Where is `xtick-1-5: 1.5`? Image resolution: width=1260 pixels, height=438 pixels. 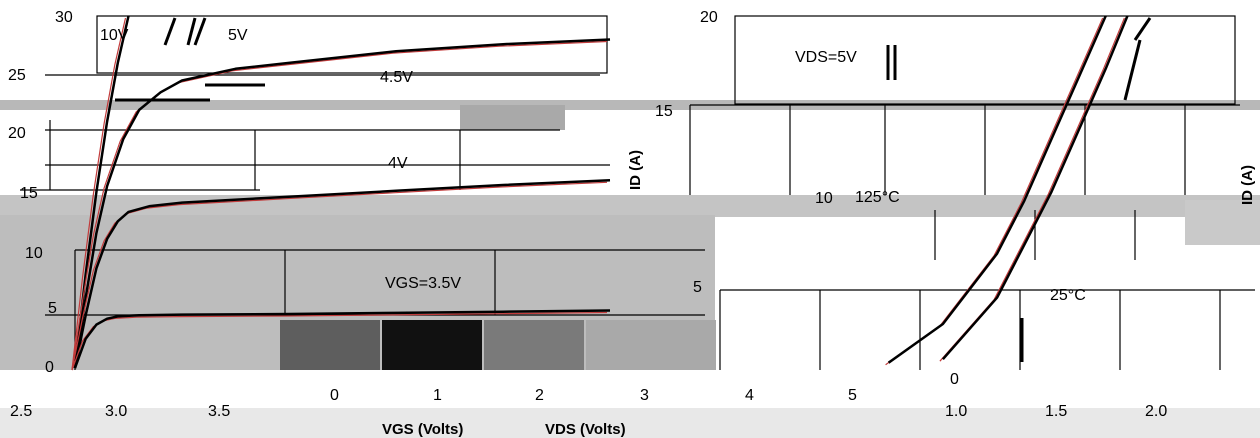 xtick-1-5: 1.5 is located at coordinates (1056, 411).